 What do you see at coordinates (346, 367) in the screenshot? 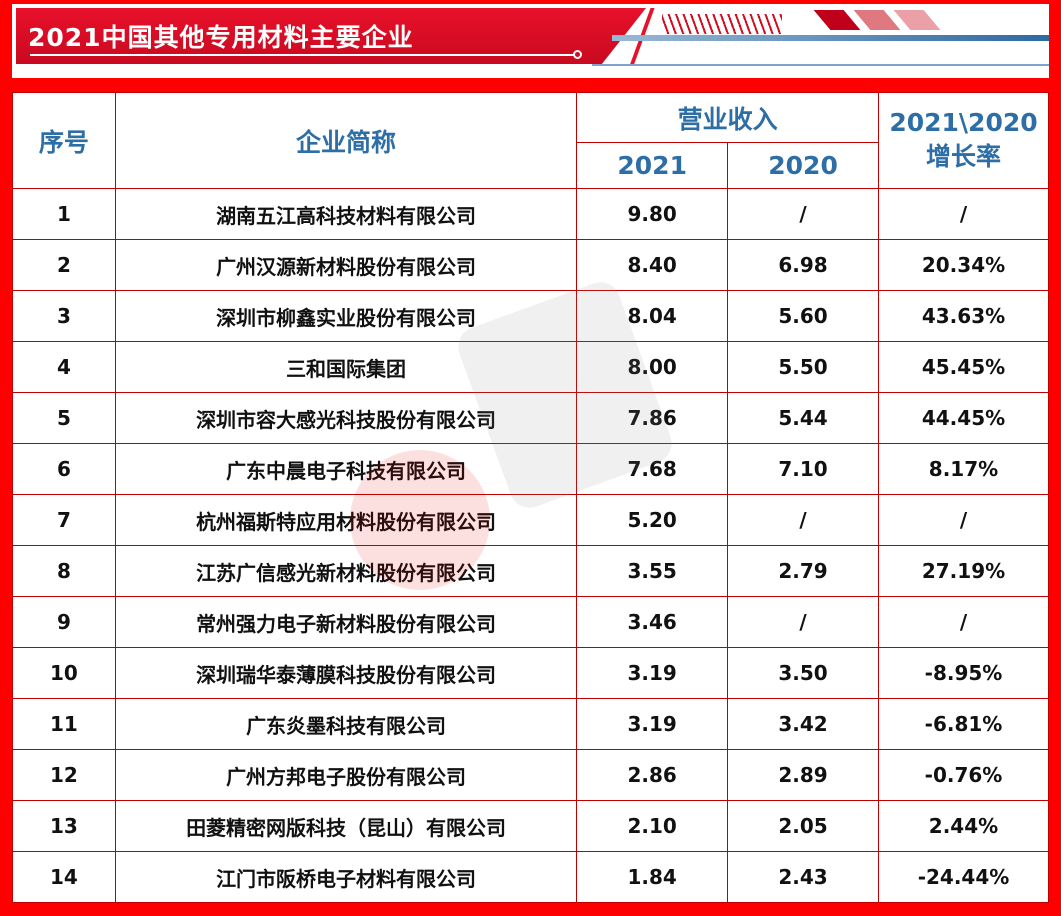
I see `company-name: 三和国际集团` at bounding box center [346, 367].